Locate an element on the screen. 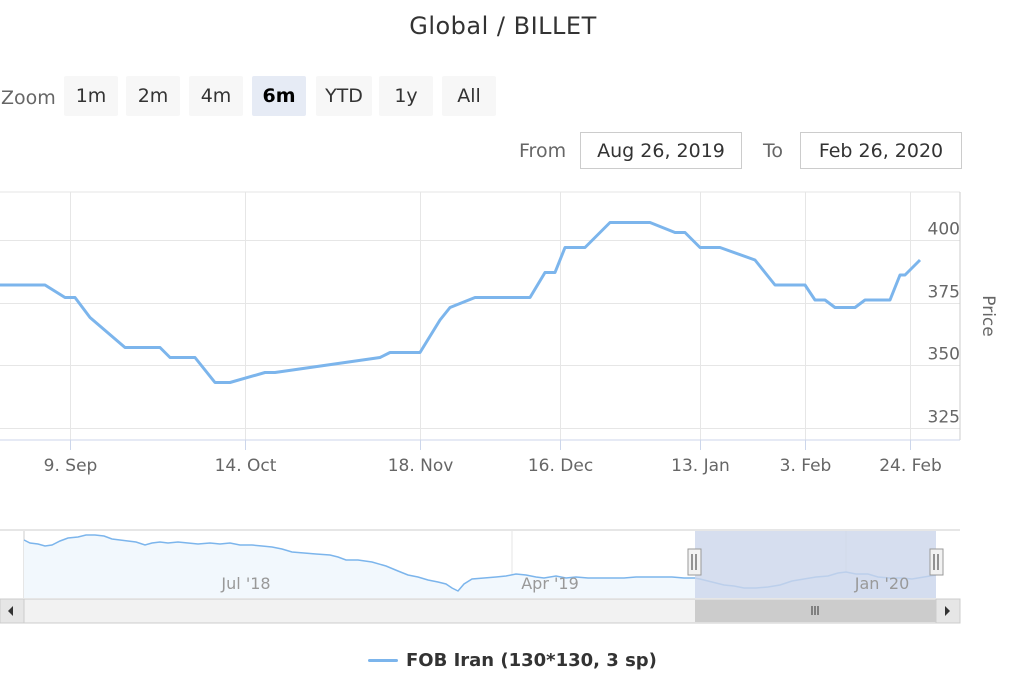 This screenshot has height=683, width=1024. y-axis-title: Price is located at coordinates (988, 315).